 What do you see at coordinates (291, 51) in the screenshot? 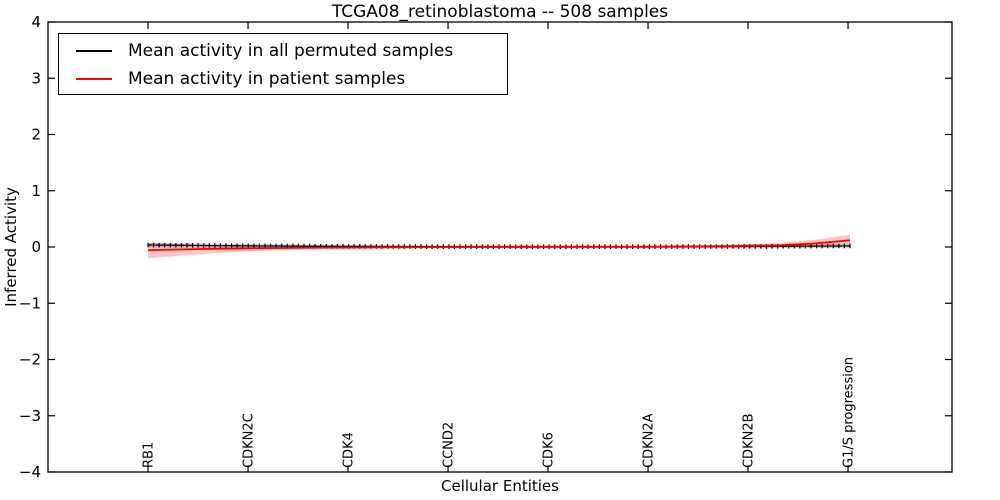
I see `legend-label-permuted: Mean activity in all permuted samples` at bounding box center [291, 51].